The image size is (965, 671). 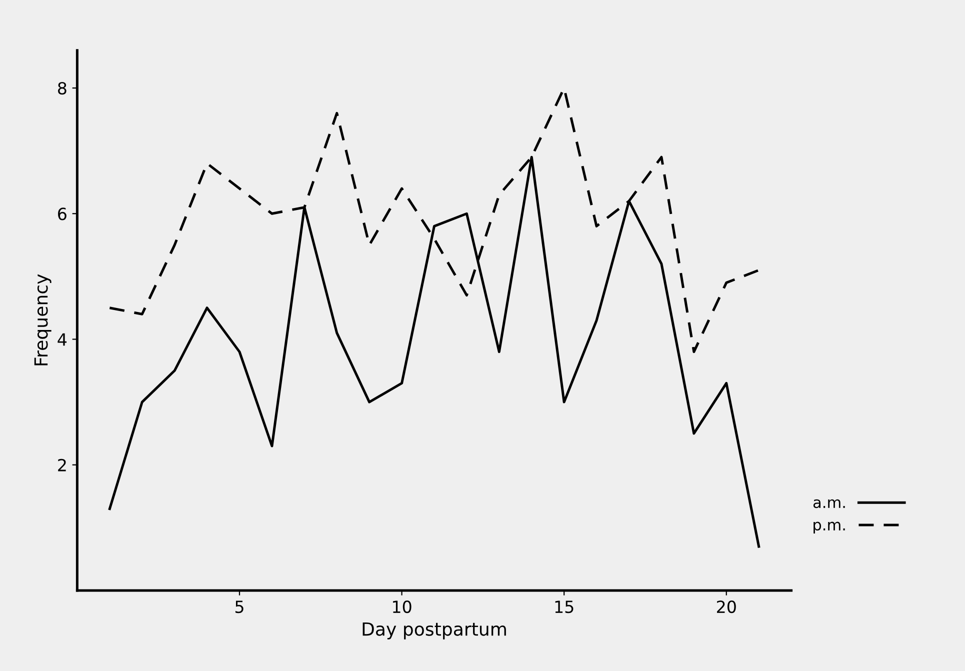 I want to click on y-tick-label: 6, so click(x=62, y=214).